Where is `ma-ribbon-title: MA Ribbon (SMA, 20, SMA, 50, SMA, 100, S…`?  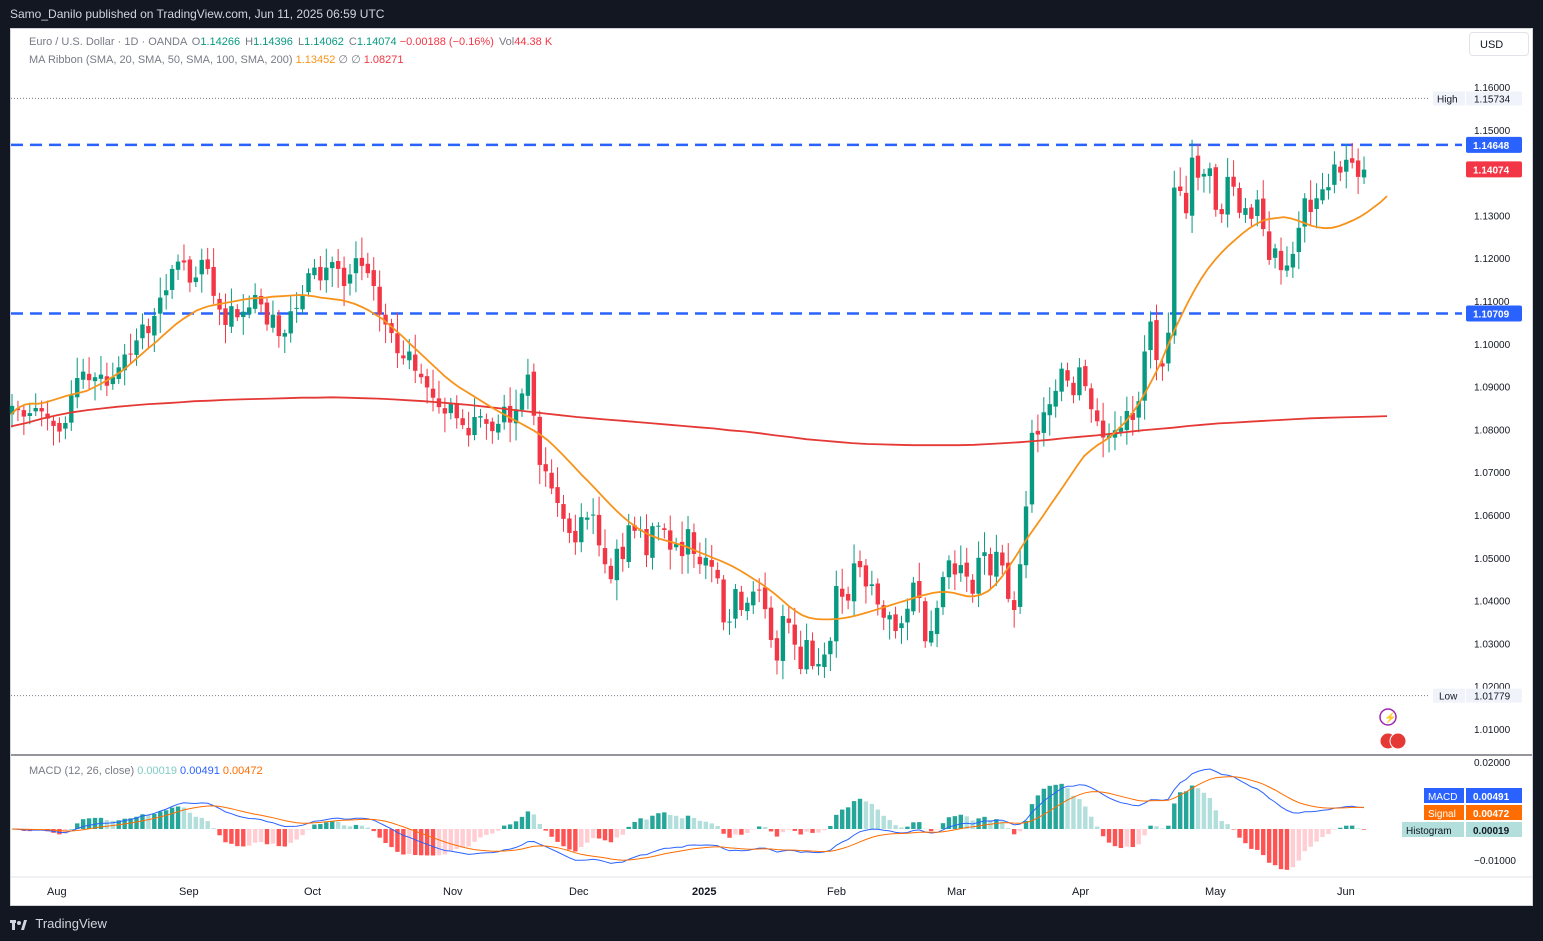
ma-ribbon-title: MA Ribbon (SMA, 20, SMA, 50, SMA, 100, S… is located at coordinates (161, 60).